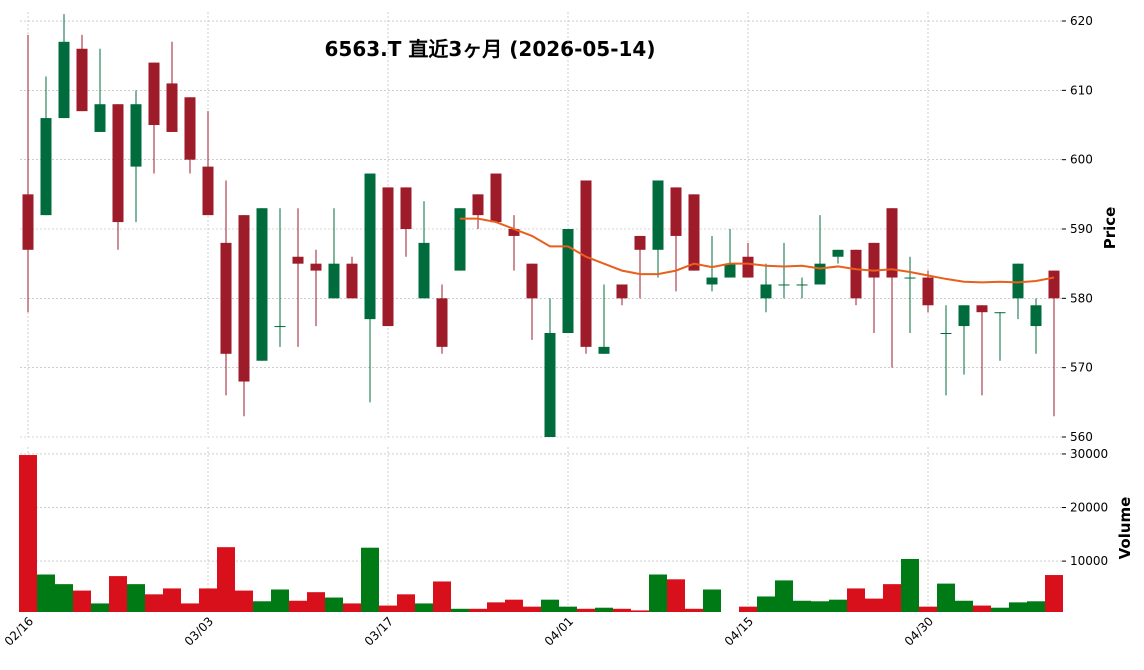 This screenshot has width=1144, height=670. I want to click on x-tick-label: 04/30, so click(919, 631).